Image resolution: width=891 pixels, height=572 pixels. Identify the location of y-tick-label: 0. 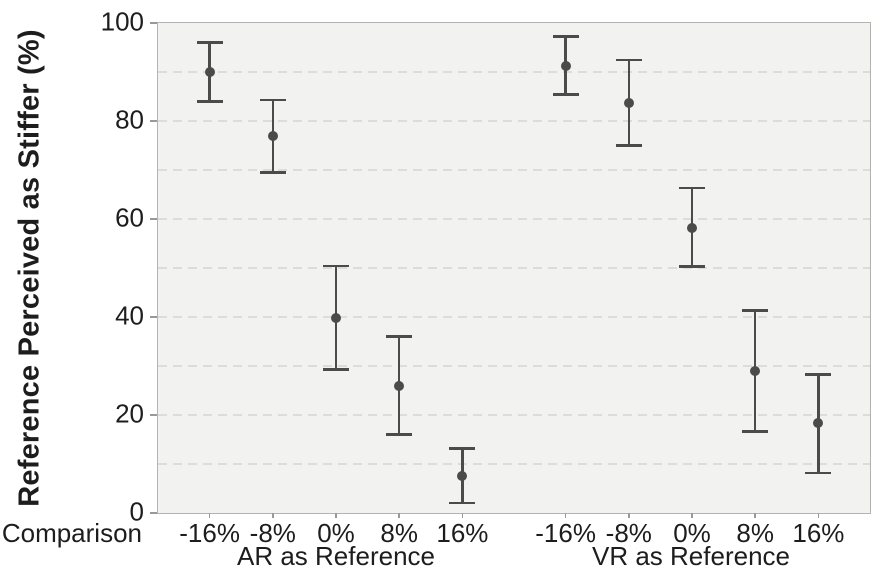
(136, 511).